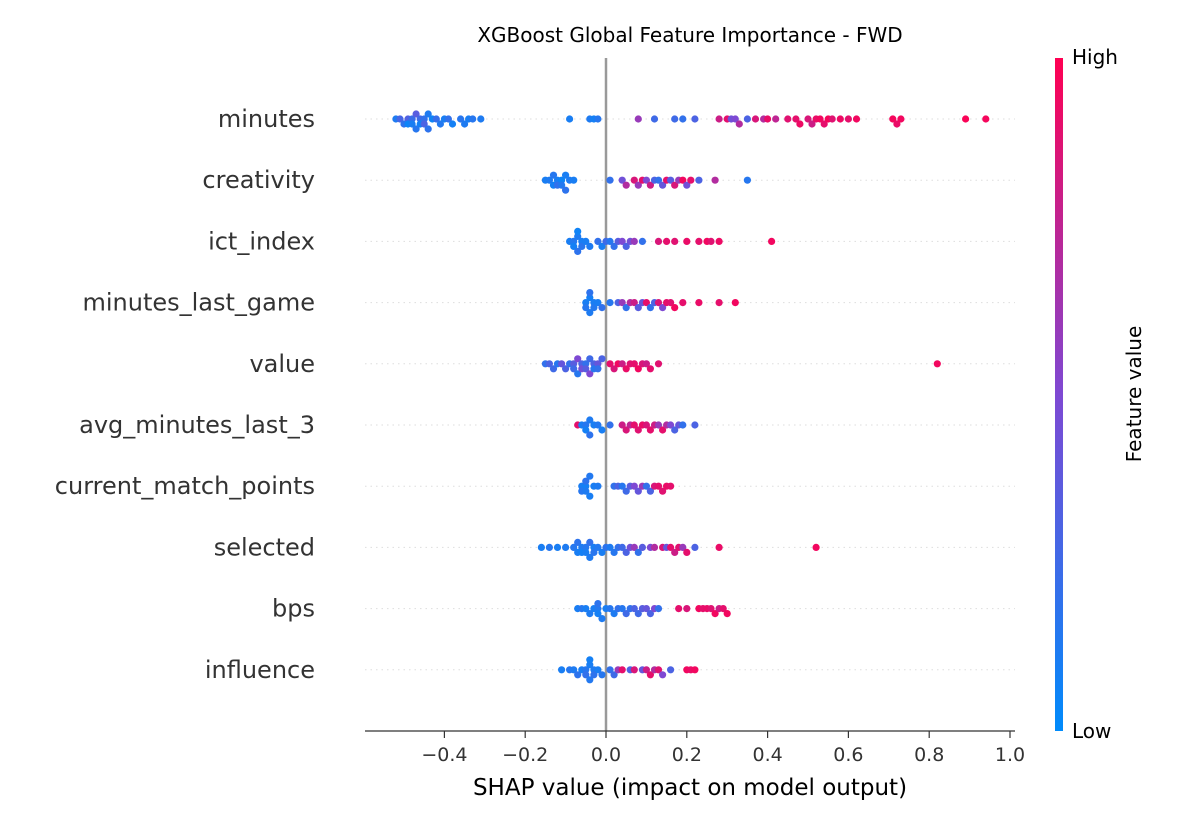 The image size is (1200, 825). Describe the element at coordinates (525, 755) in the screenshot. I see `x-tick-label: −0.2` at that location.